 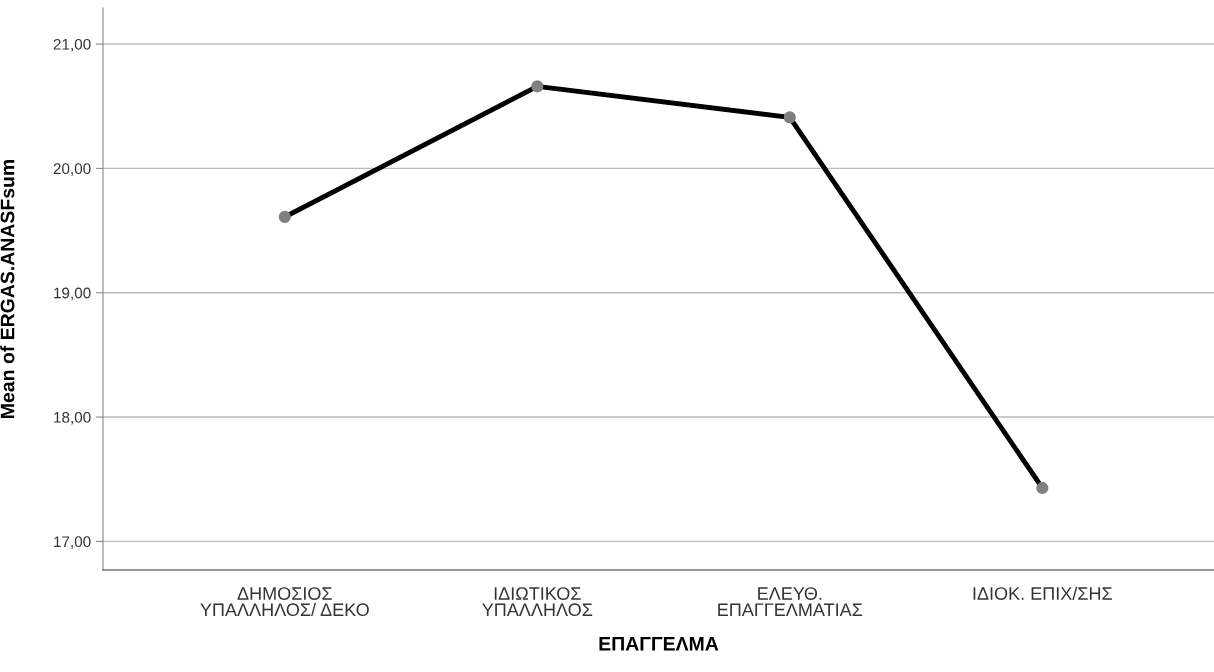 I want to click on x-tick-label: ΕΛΕΥΘ. ΕΠΑΓΓΕΛΜΑΤΙΑΣ, so click(x=790, y=601).